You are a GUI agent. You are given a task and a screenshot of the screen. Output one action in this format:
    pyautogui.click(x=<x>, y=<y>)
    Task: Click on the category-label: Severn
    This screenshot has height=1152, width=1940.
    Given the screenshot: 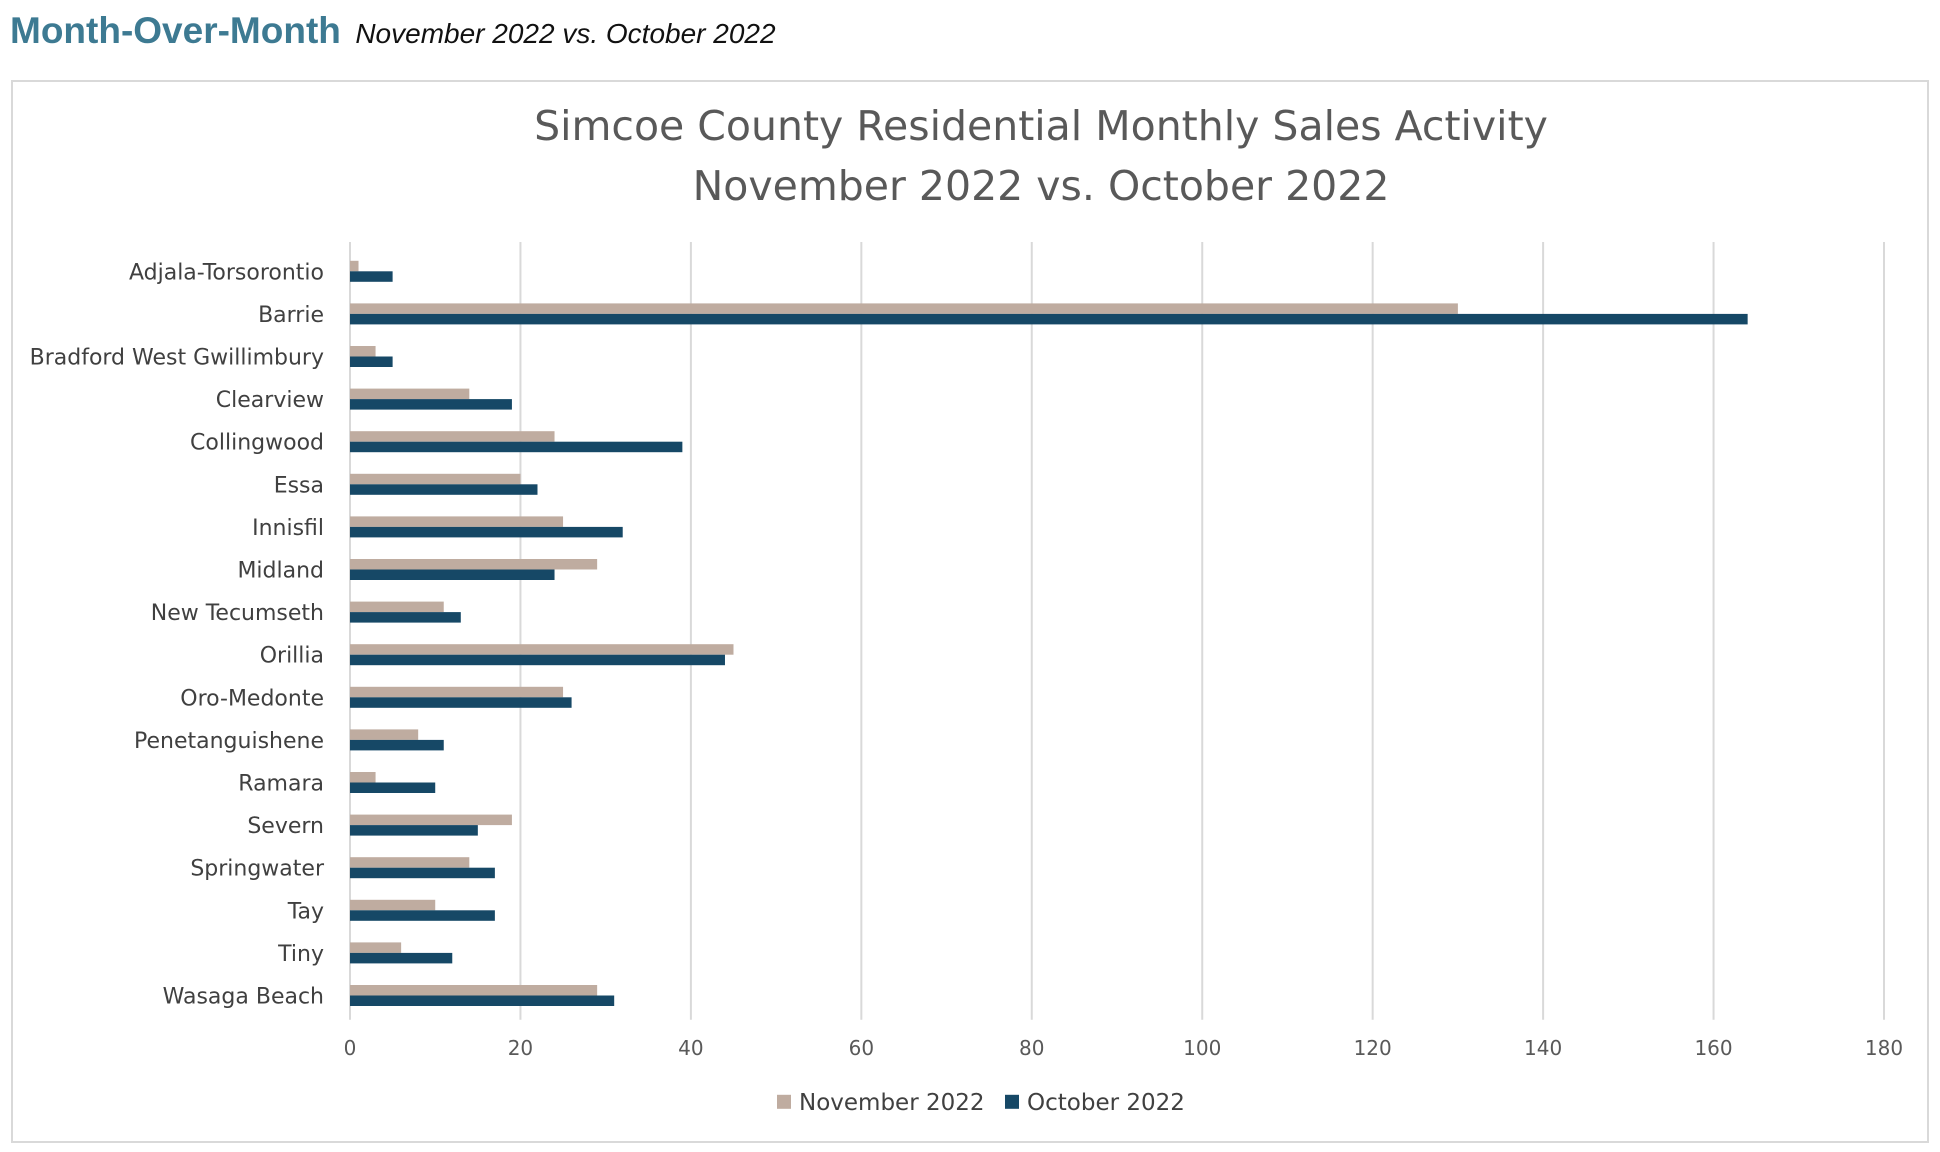 What is the action you would take?
    pyautogui.click(x=285, y=826)
    